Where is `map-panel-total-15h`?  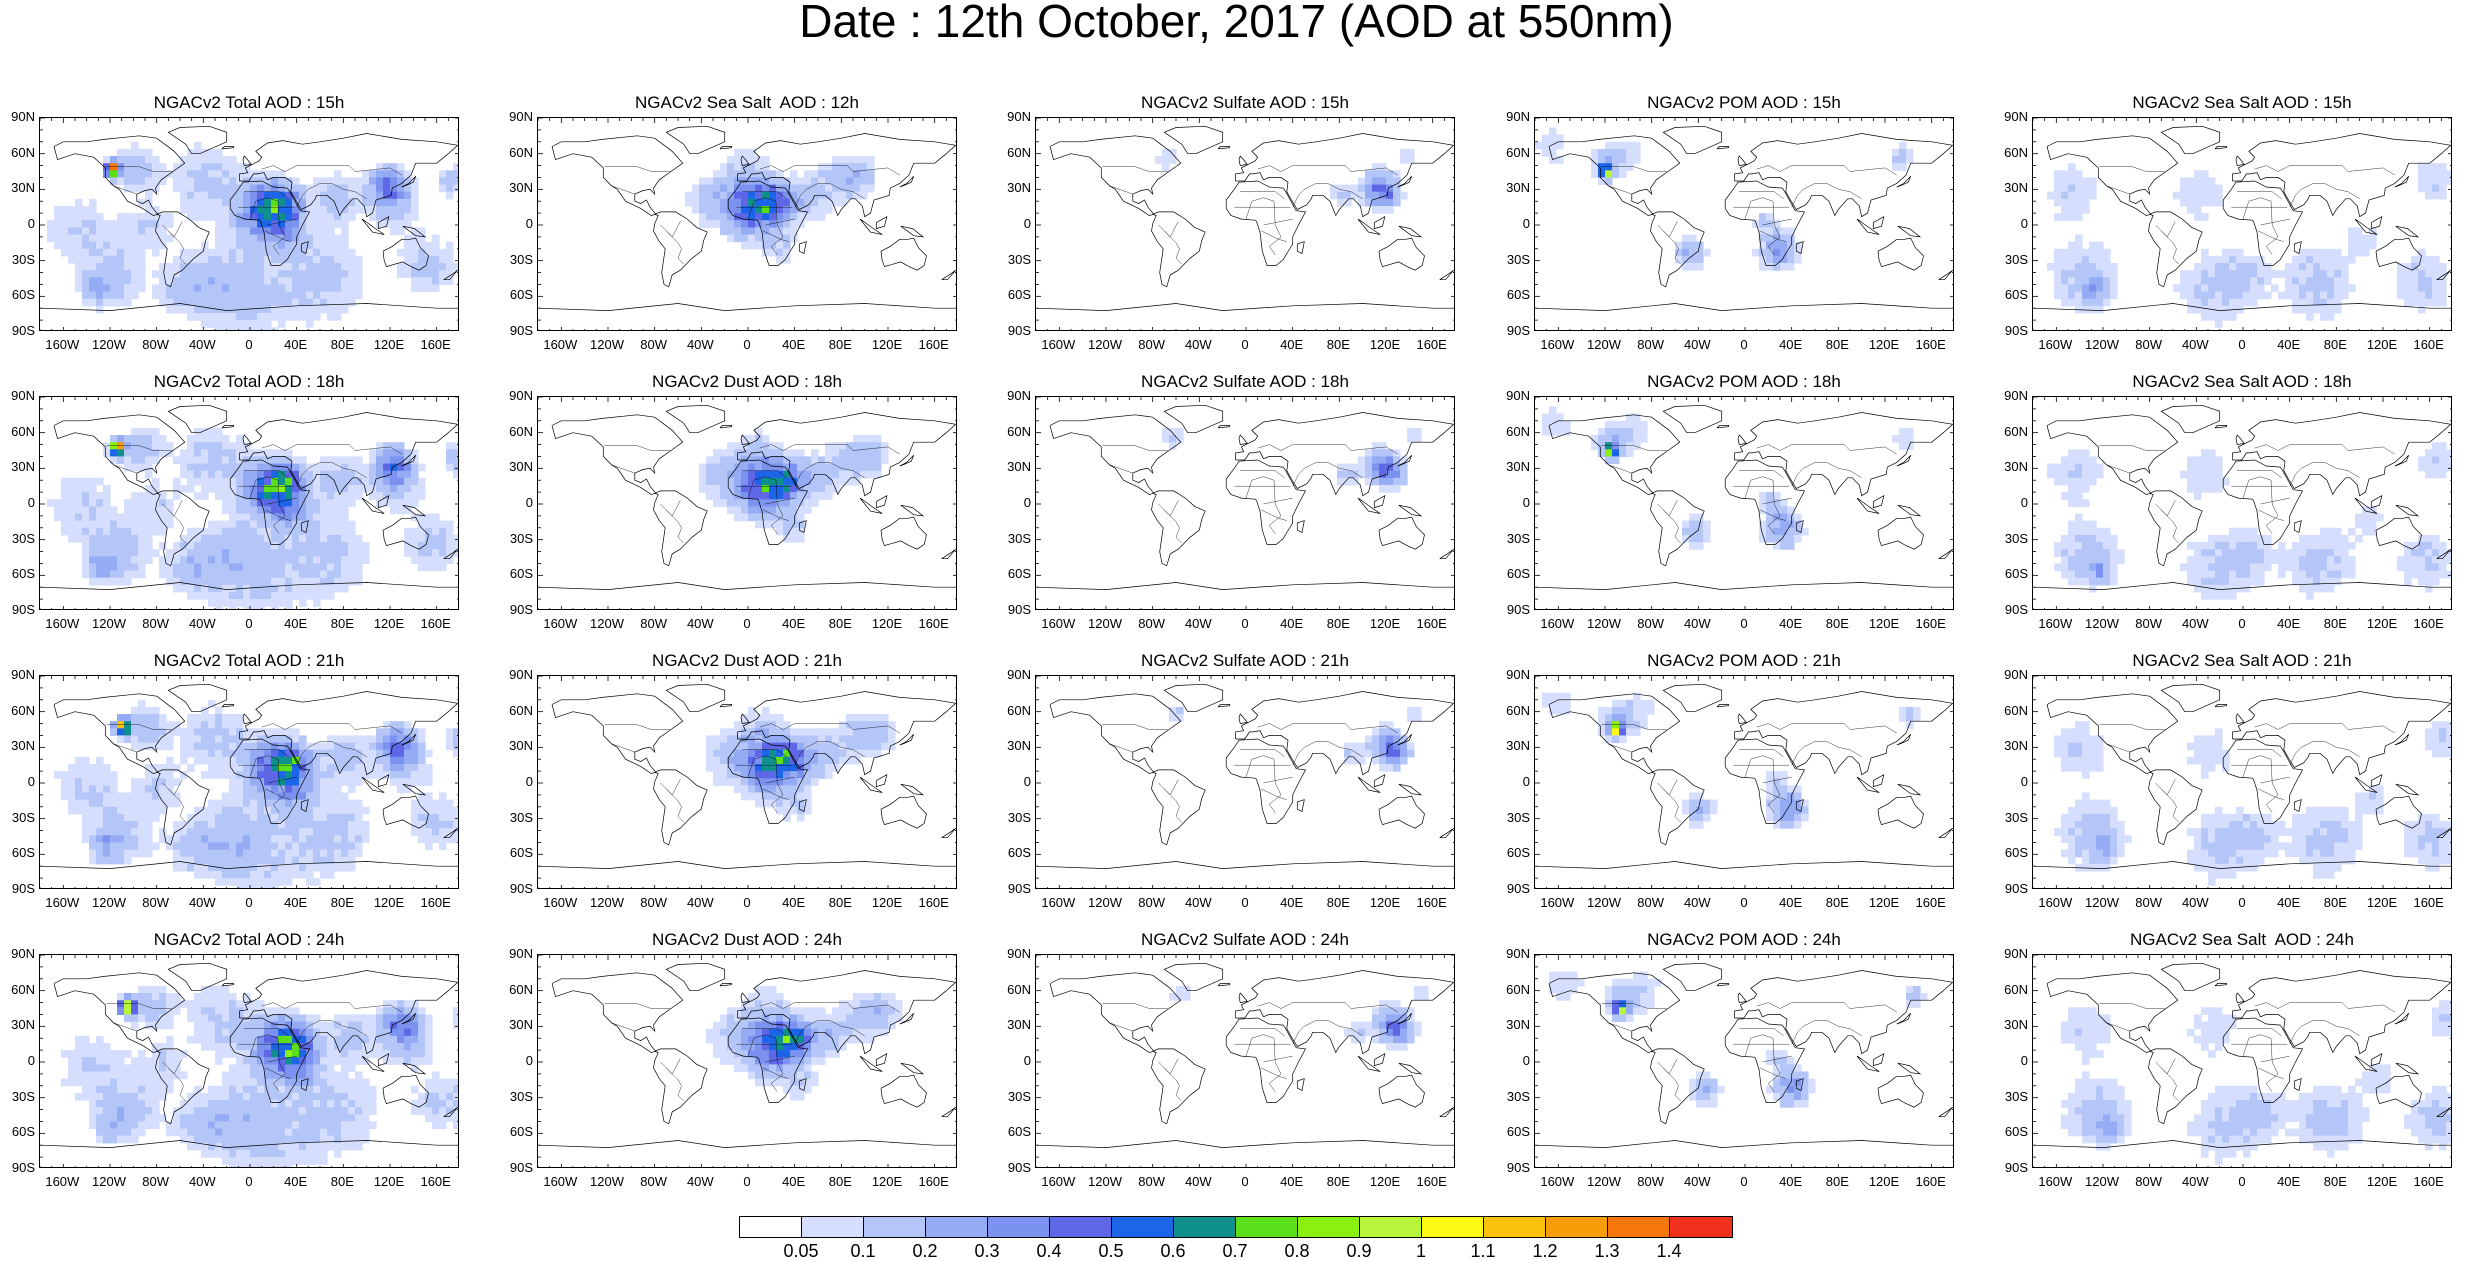
map-panel-total-15h is located at coordinates (249, 224).